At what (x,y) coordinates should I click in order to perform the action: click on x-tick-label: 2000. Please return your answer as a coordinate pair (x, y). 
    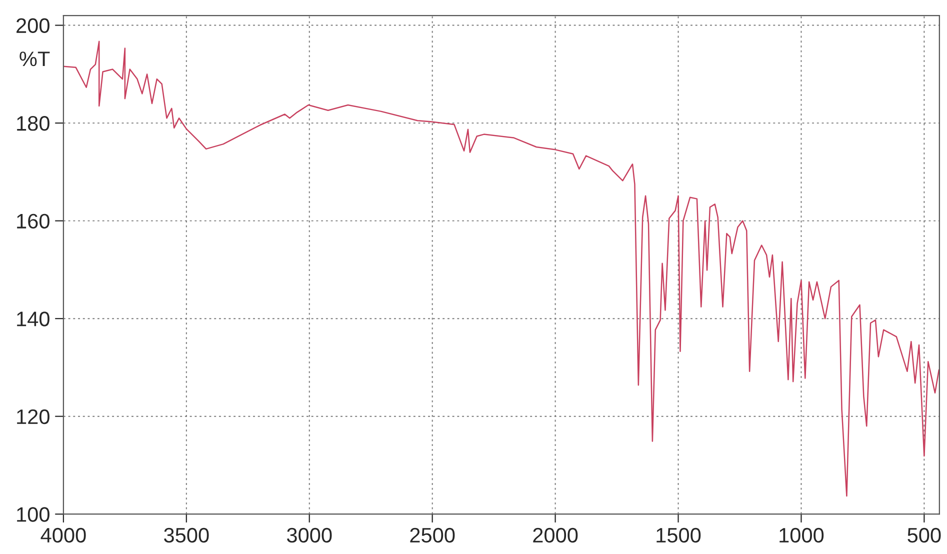
    Looking at the image, I should click on (555, 535).